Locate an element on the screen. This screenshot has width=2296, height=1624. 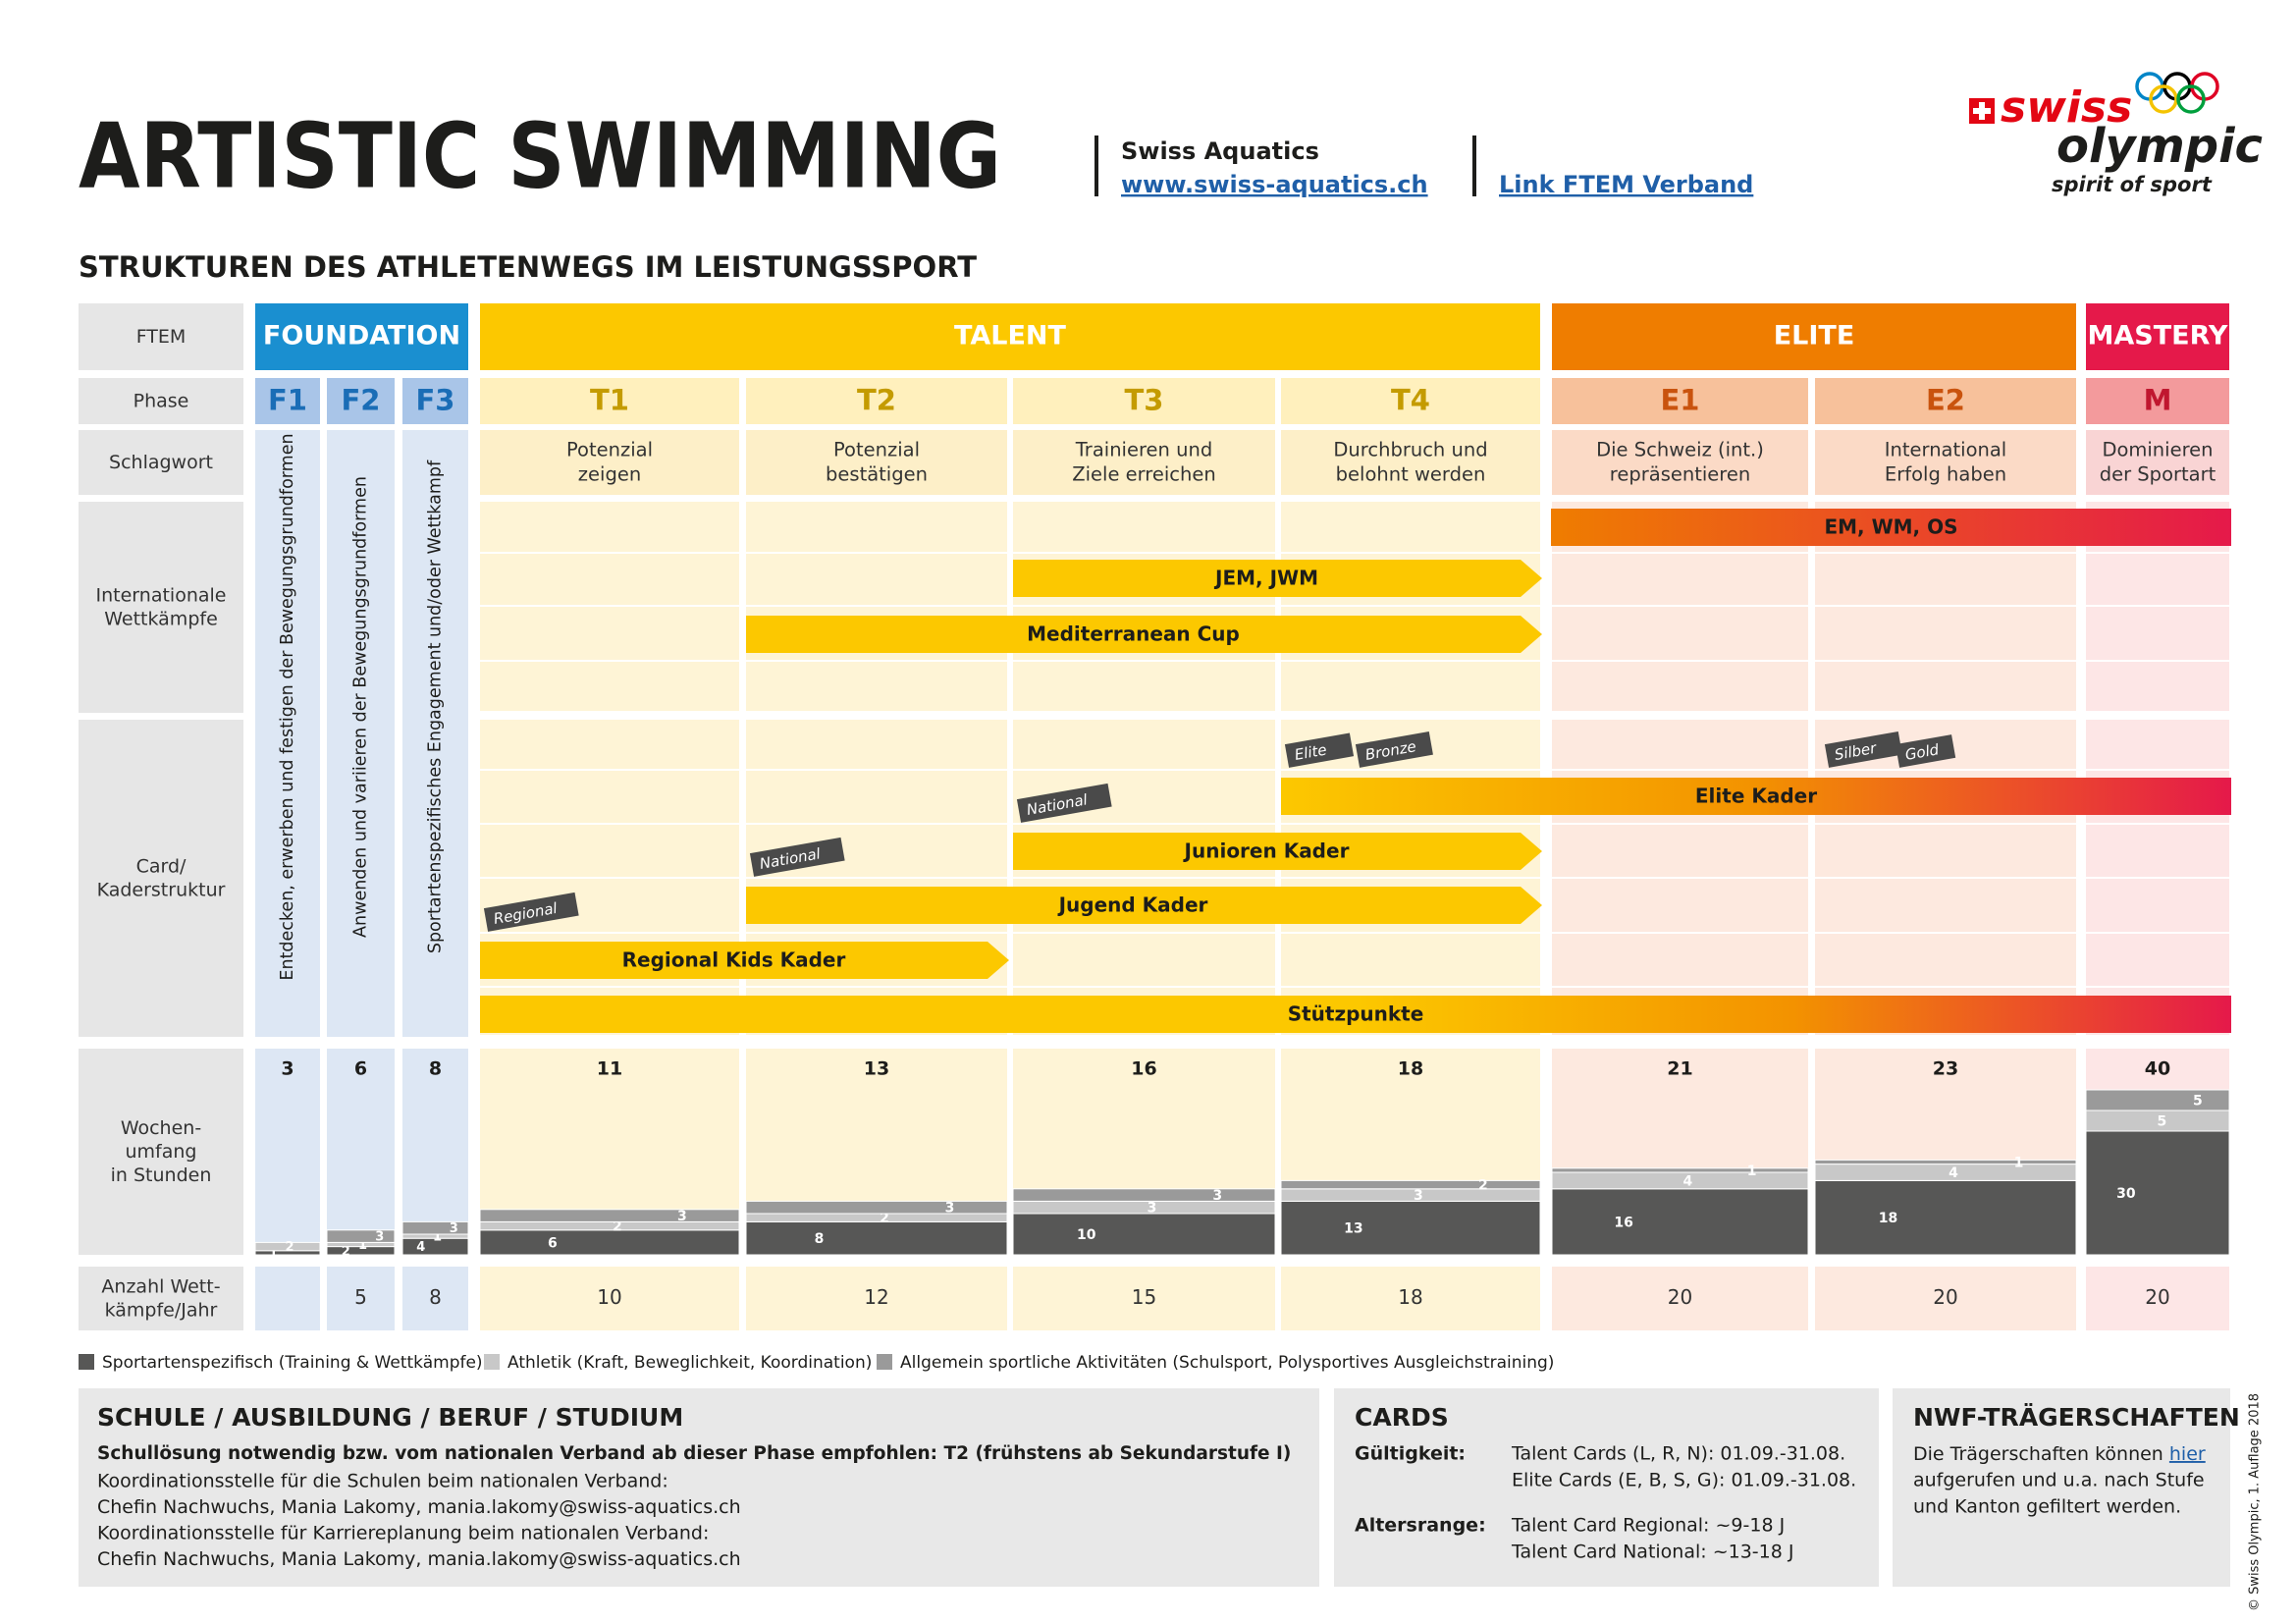
organization: Swiss Aquatics is located at coordinates (1220, 151).